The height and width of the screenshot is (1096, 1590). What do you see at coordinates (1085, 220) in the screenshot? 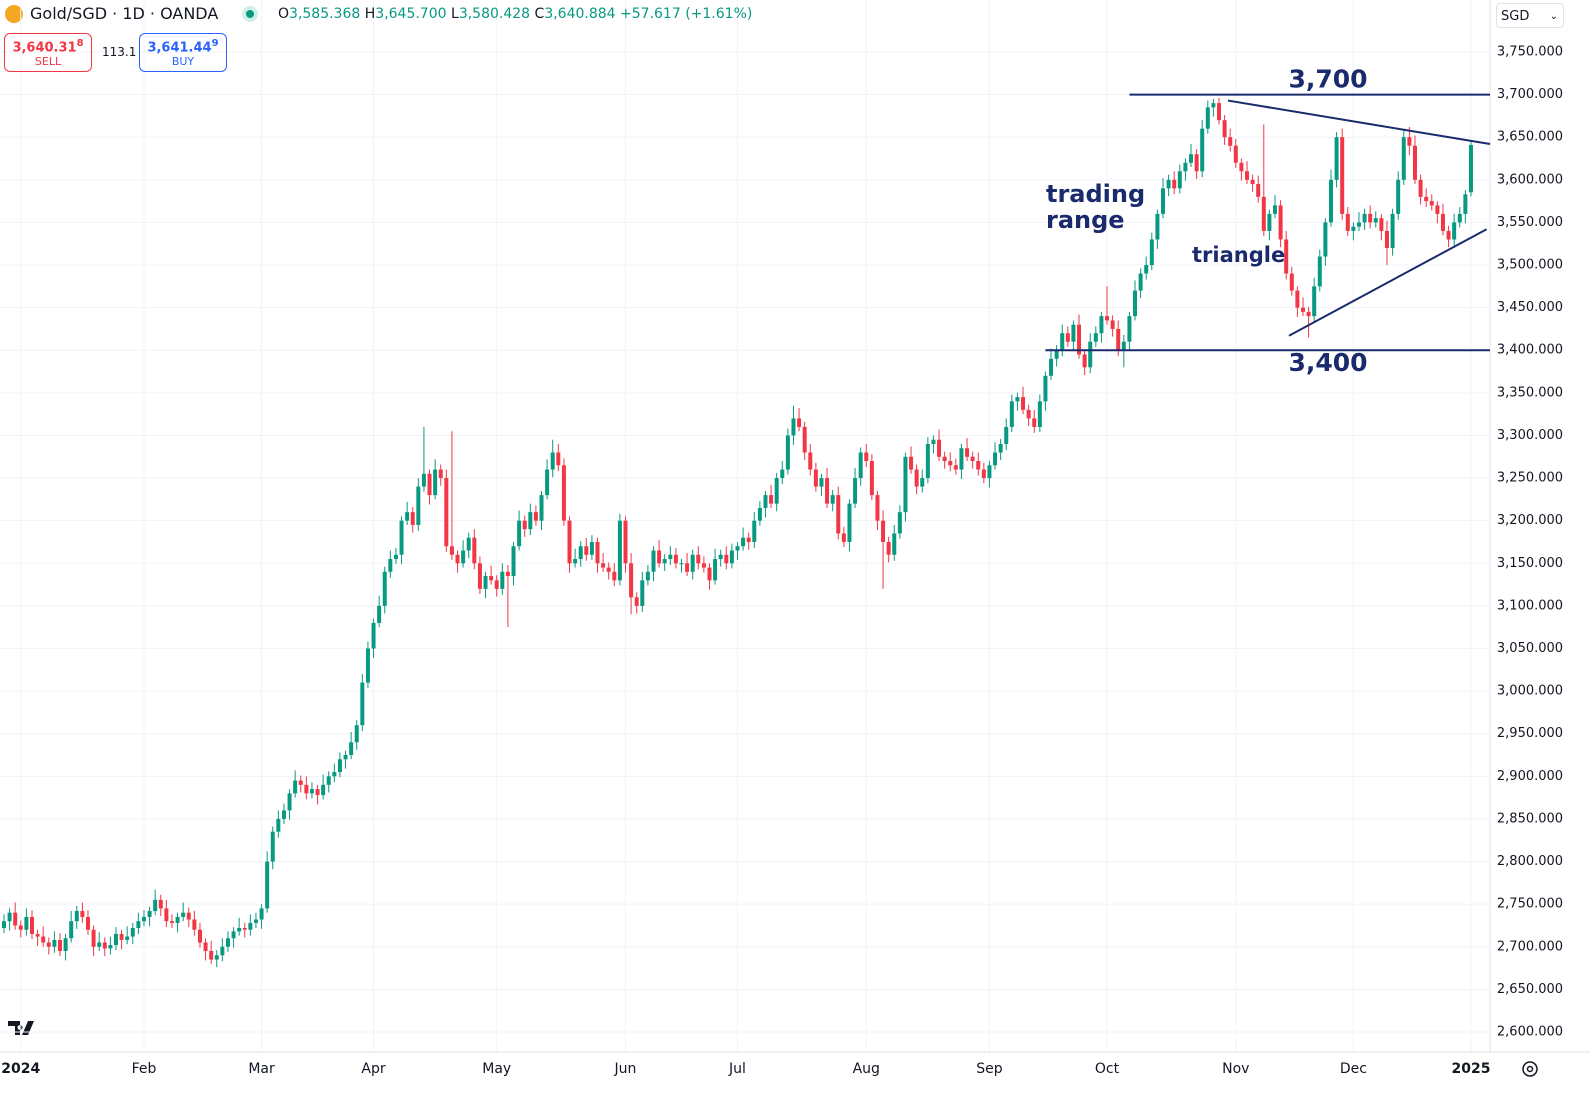
I see `note-text: range` at bounding box center [1085, 220].